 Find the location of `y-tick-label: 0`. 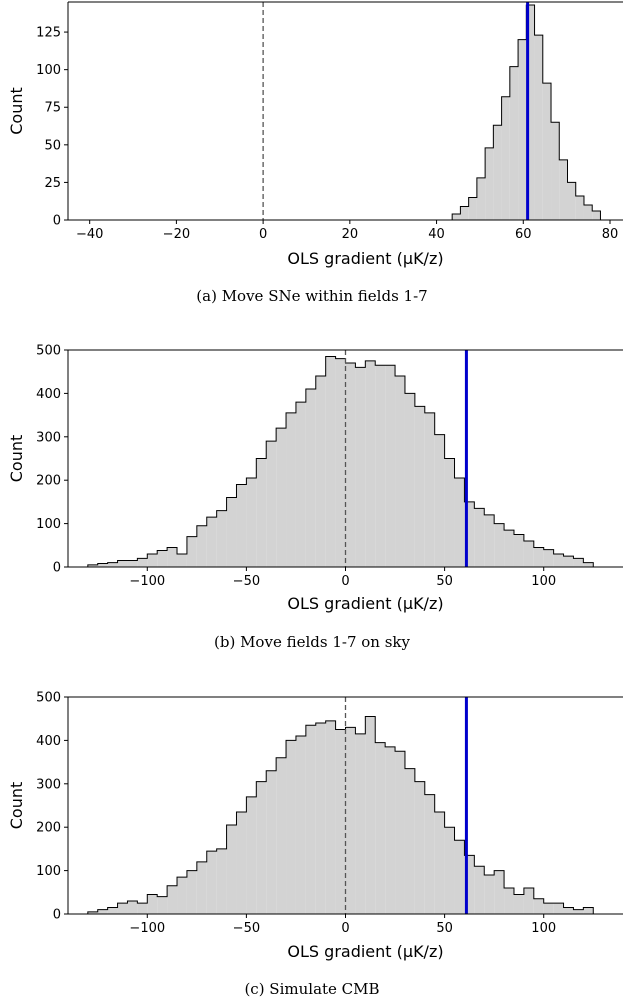

y-tick-label: 0 is located at coordinates (57, 568).